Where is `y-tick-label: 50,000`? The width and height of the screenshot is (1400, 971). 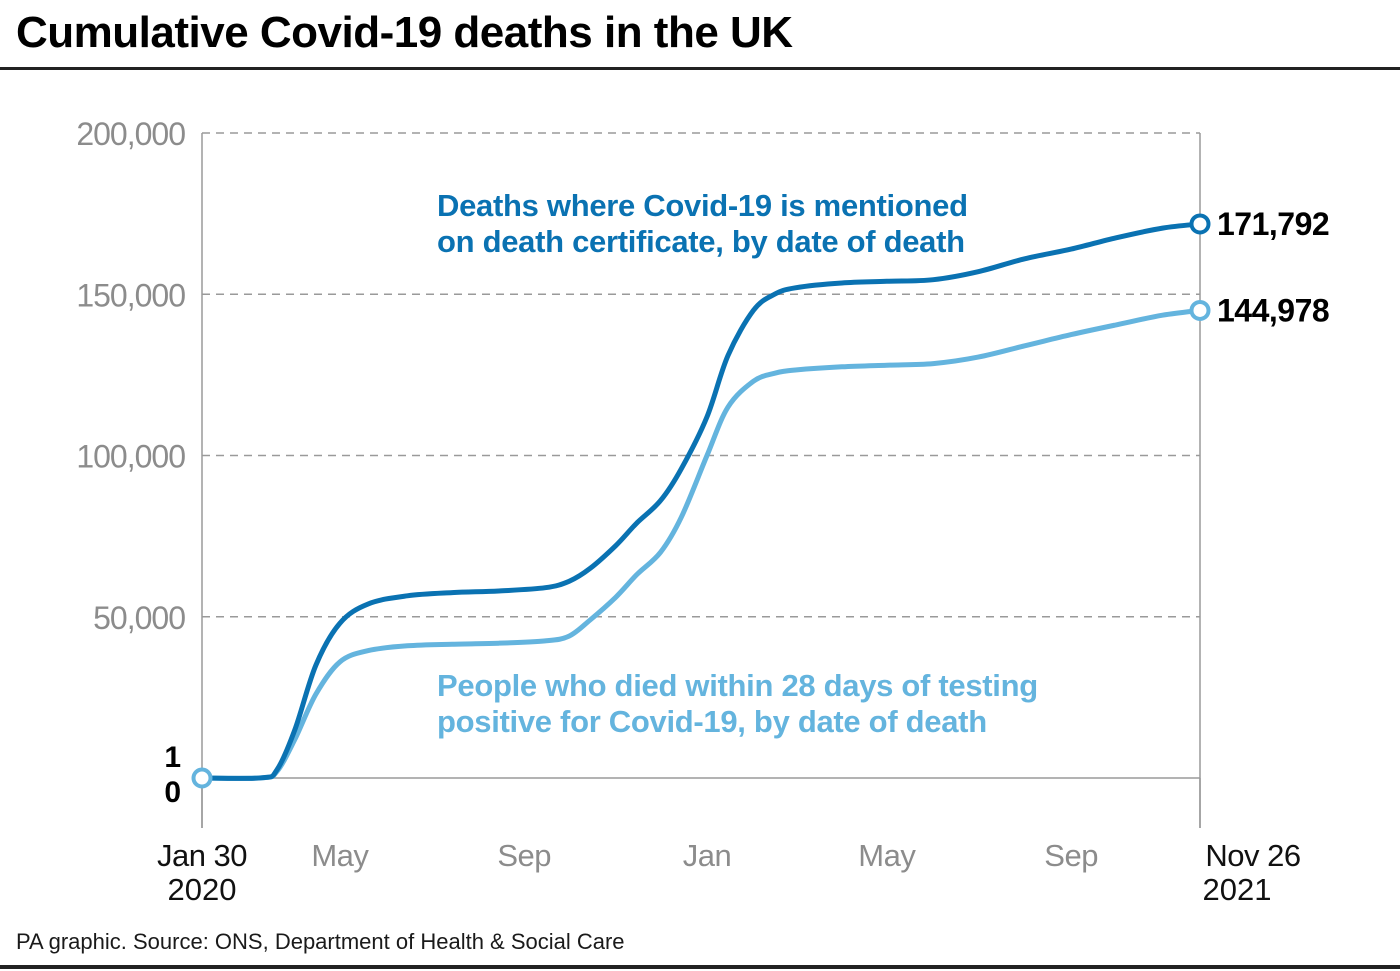 y-tick-label: 50,000 is located at coordinates (139, 618).